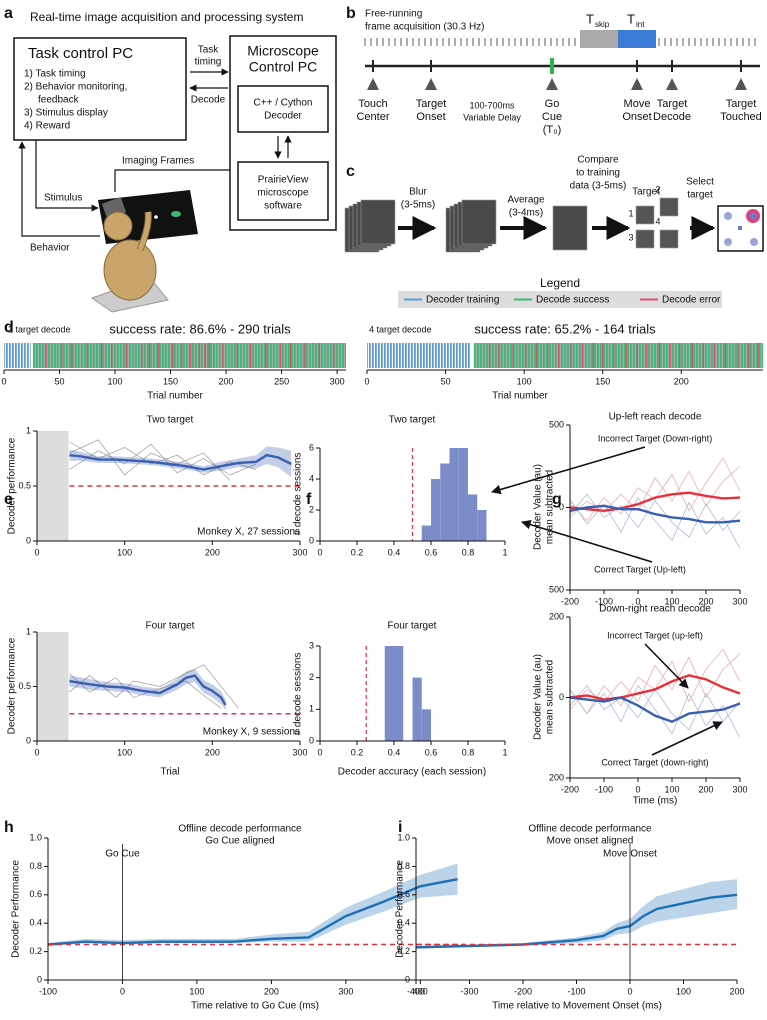 This screenshot has width=767, height=1020. Describe the element at coordinates (48, 991) in the screenshot. I see `x-tick-label: -100` at that location.